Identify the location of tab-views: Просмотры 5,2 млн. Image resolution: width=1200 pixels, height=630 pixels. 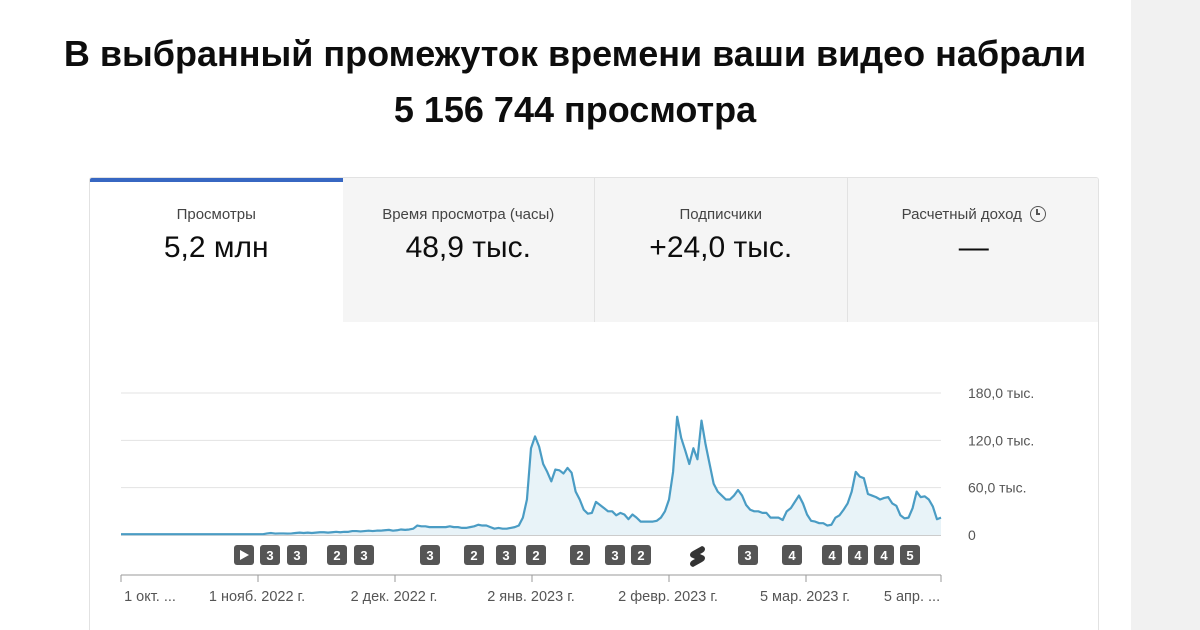
(216, 250).